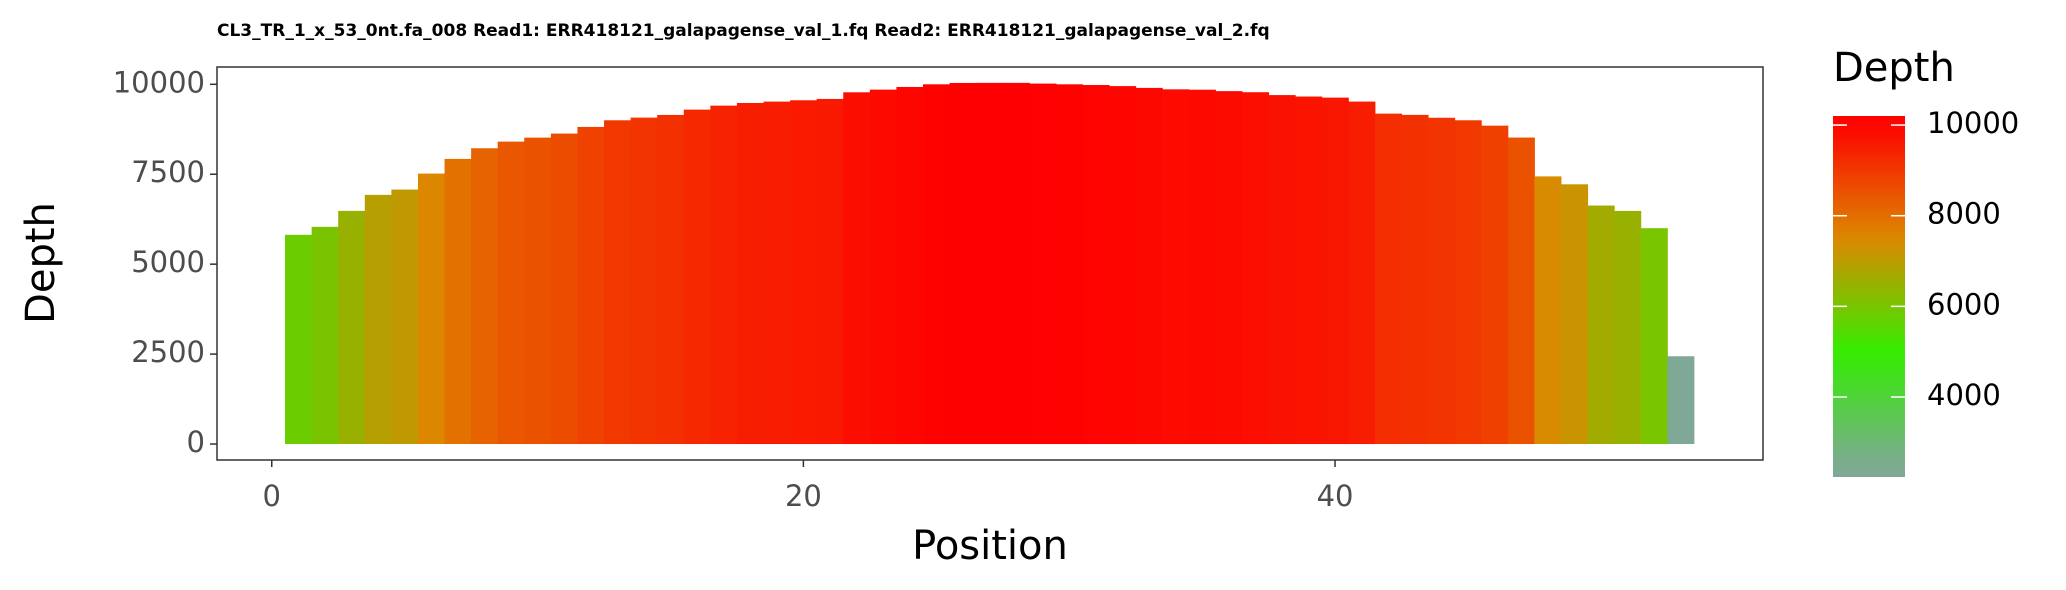 This screenshot has height=590, width=2066. I want to click on x-tick-label: 20, so click(803, 496).